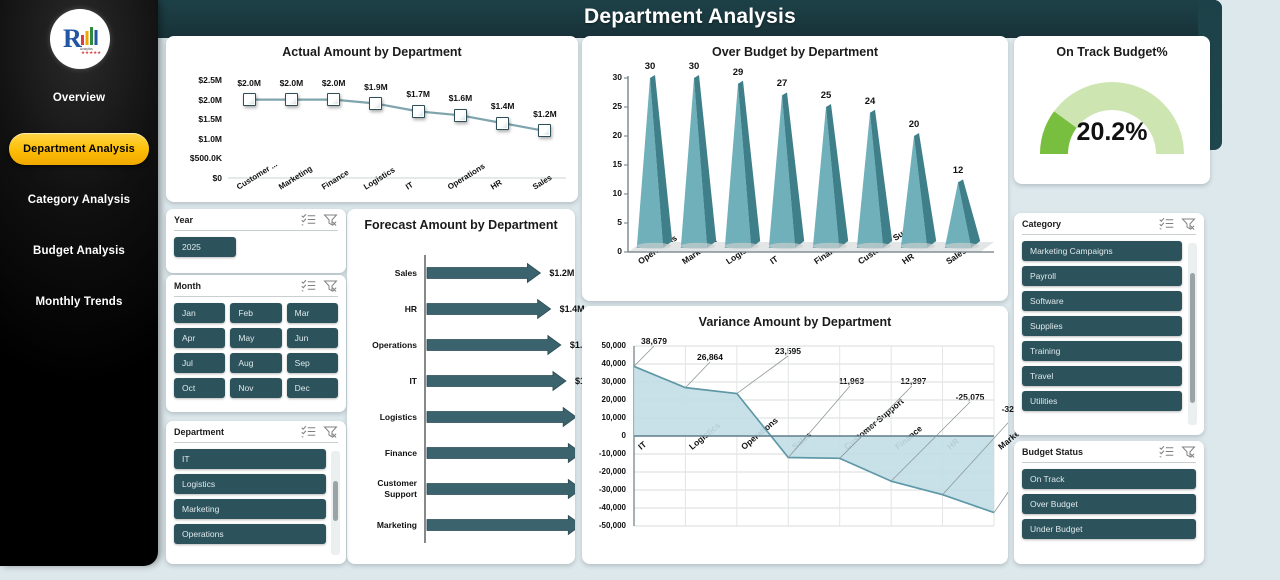 The width and height of the screenshot is (1280, 580). What do you see at coordinates (1102, 326) in the screenshot?
I see `slicer-option: Supplies` at bounding box center [1102, 326].